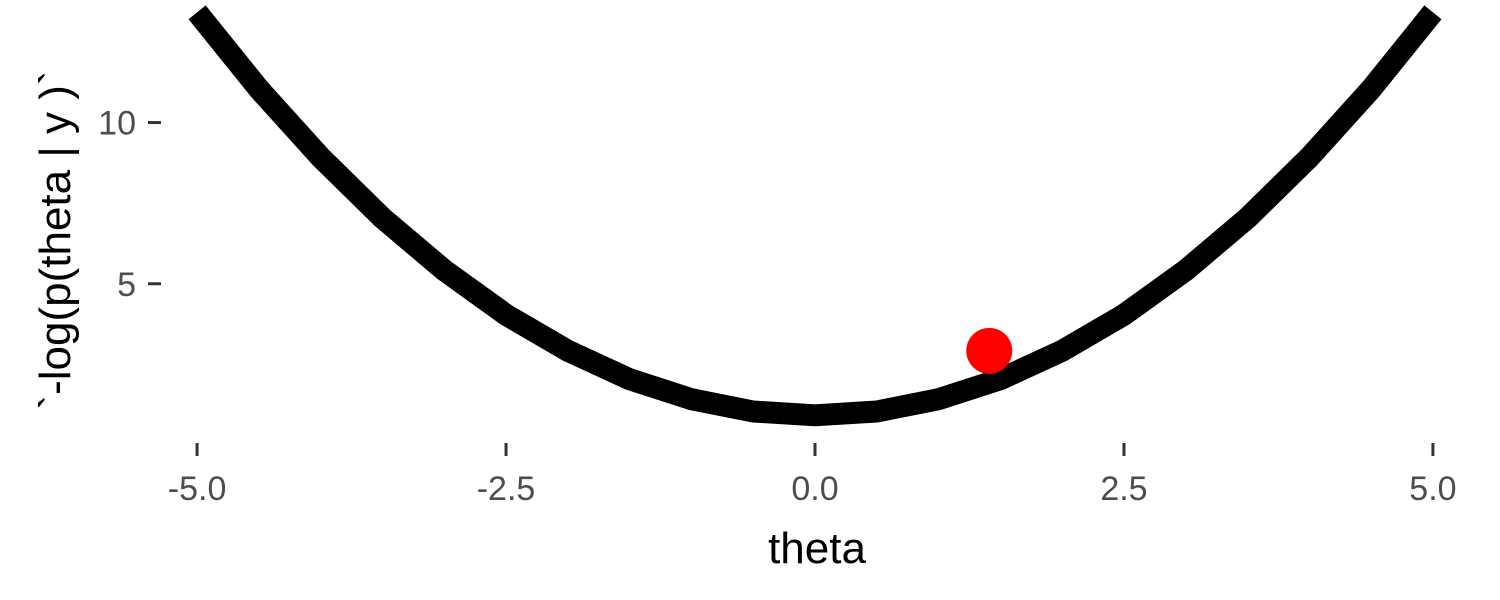  What do you see at coordinates (814, 489) in the screenshot?
I see `x-tick-label: 0.0` at bounding box center [814, 489].